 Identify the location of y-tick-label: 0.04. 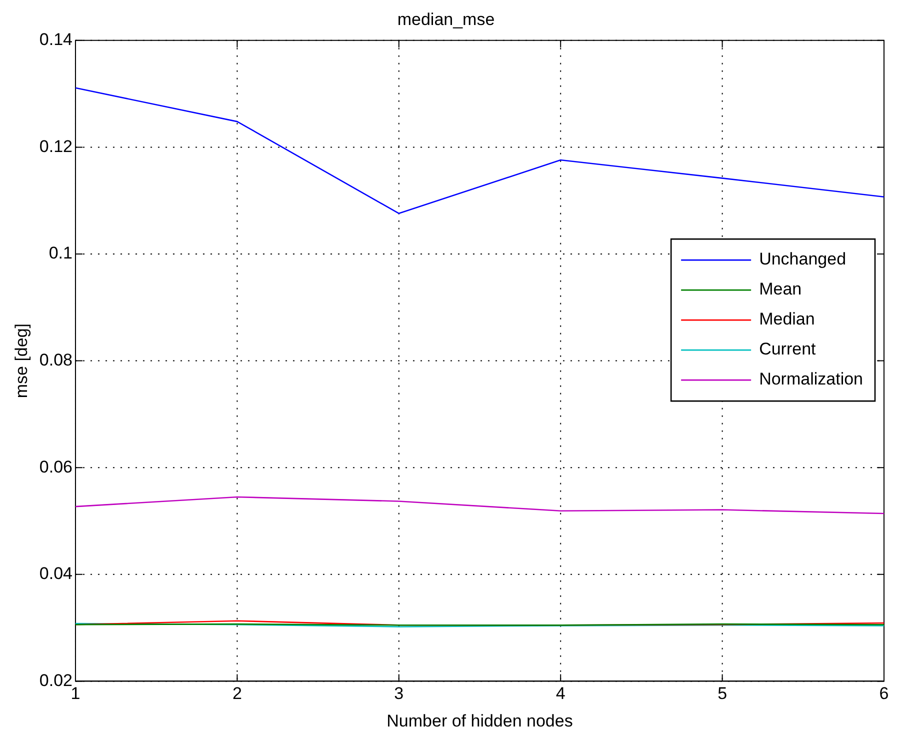
(55, 574).